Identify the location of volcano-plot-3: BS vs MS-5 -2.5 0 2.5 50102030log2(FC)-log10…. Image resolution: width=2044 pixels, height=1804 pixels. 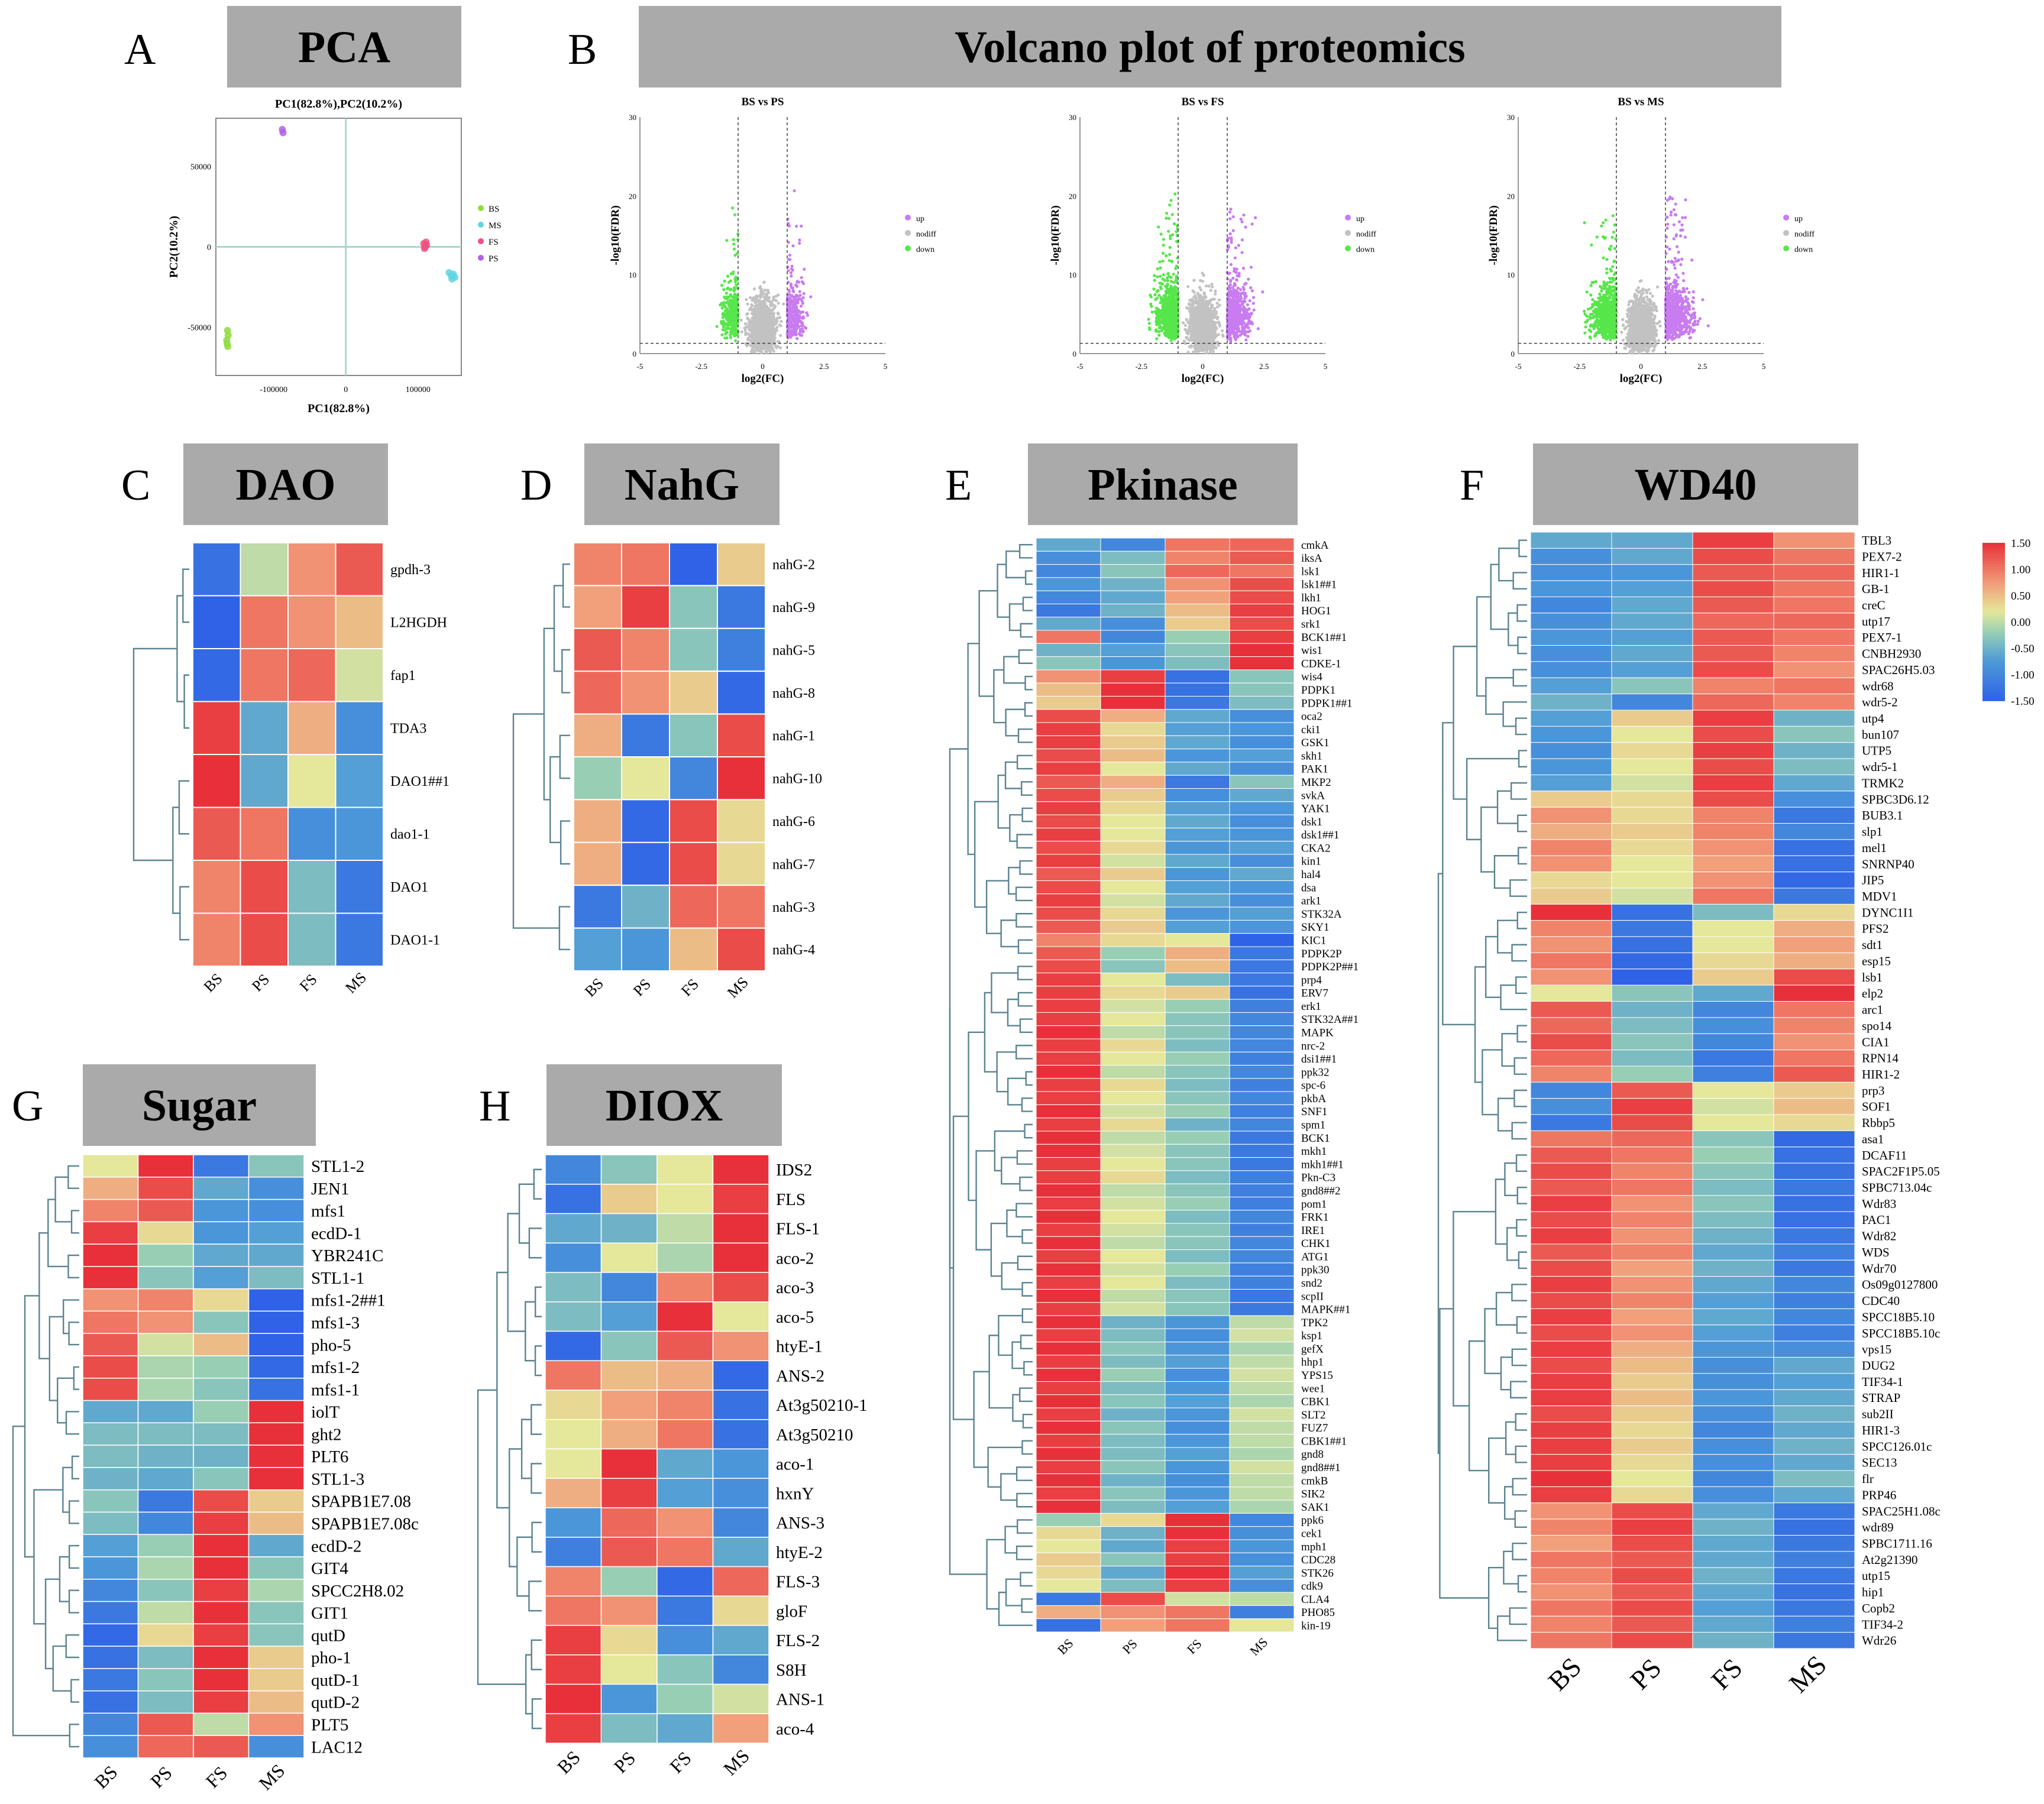
(1651, 241).